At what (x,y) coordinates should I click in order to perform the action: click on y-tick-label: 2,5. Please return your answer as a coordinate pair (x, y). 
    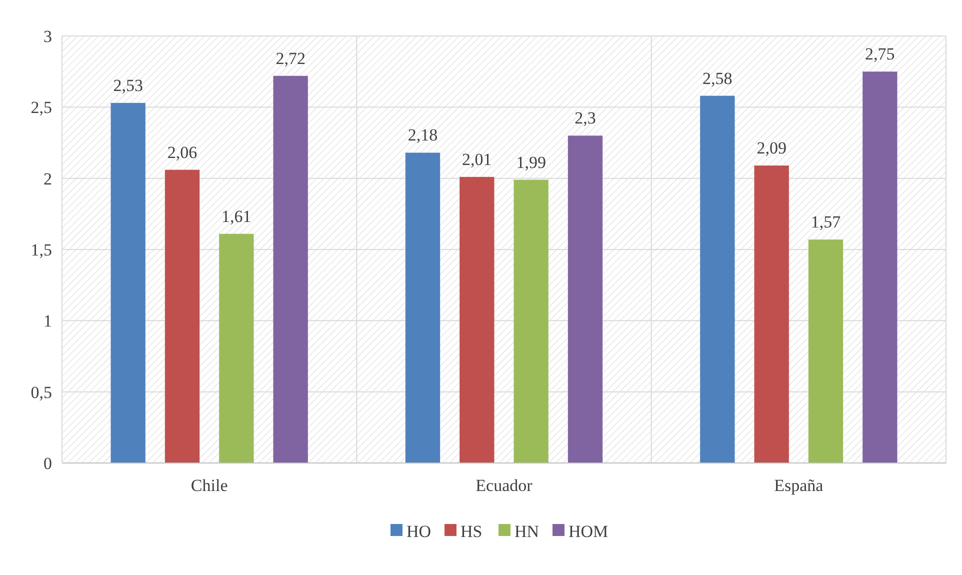
    Looking at the image, I should click on (41, 108).